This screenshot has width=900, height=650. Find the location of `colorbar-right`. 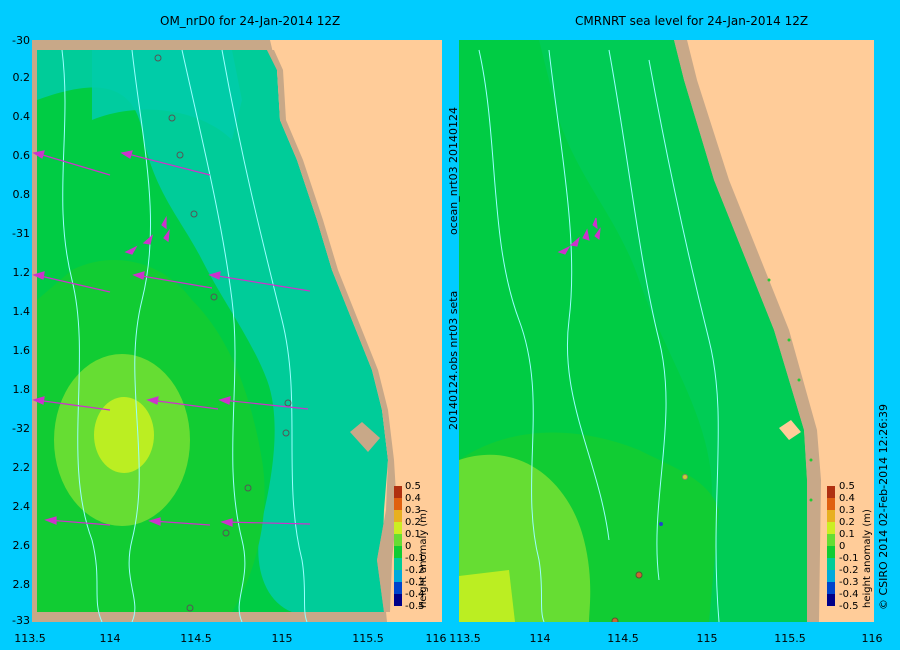

colorbar-right is located at coordinates (831, 546).